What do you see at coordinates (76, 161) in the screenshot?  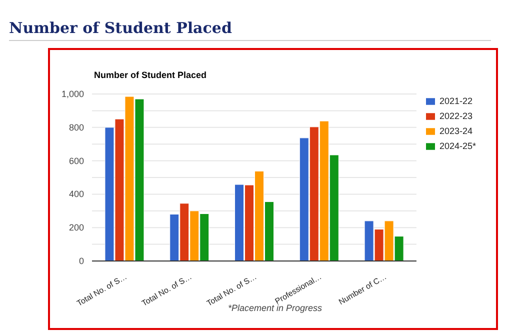 I see `y-tick-label: 600` at bounding box center [76, 161].